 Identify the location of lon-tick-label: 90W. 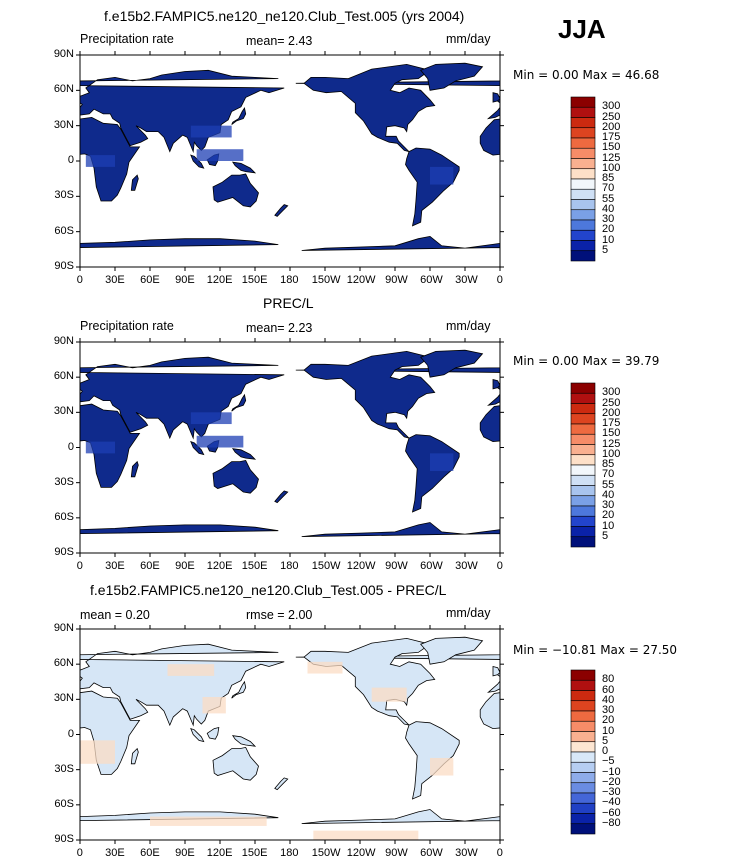
(396, 566).